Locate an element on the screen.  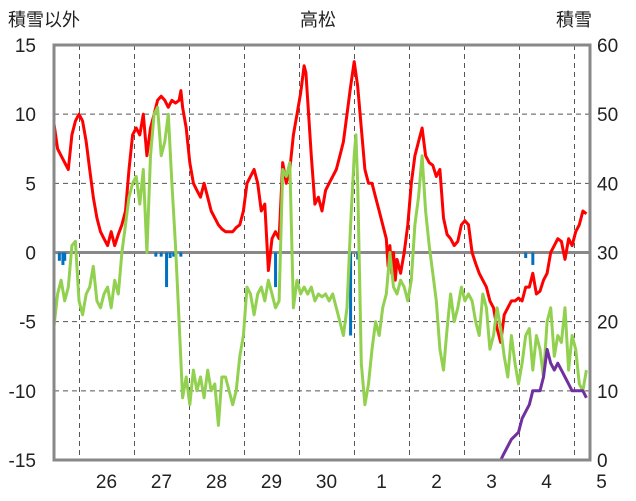
chart-title: 高松 is located at coordinates (318, 20).